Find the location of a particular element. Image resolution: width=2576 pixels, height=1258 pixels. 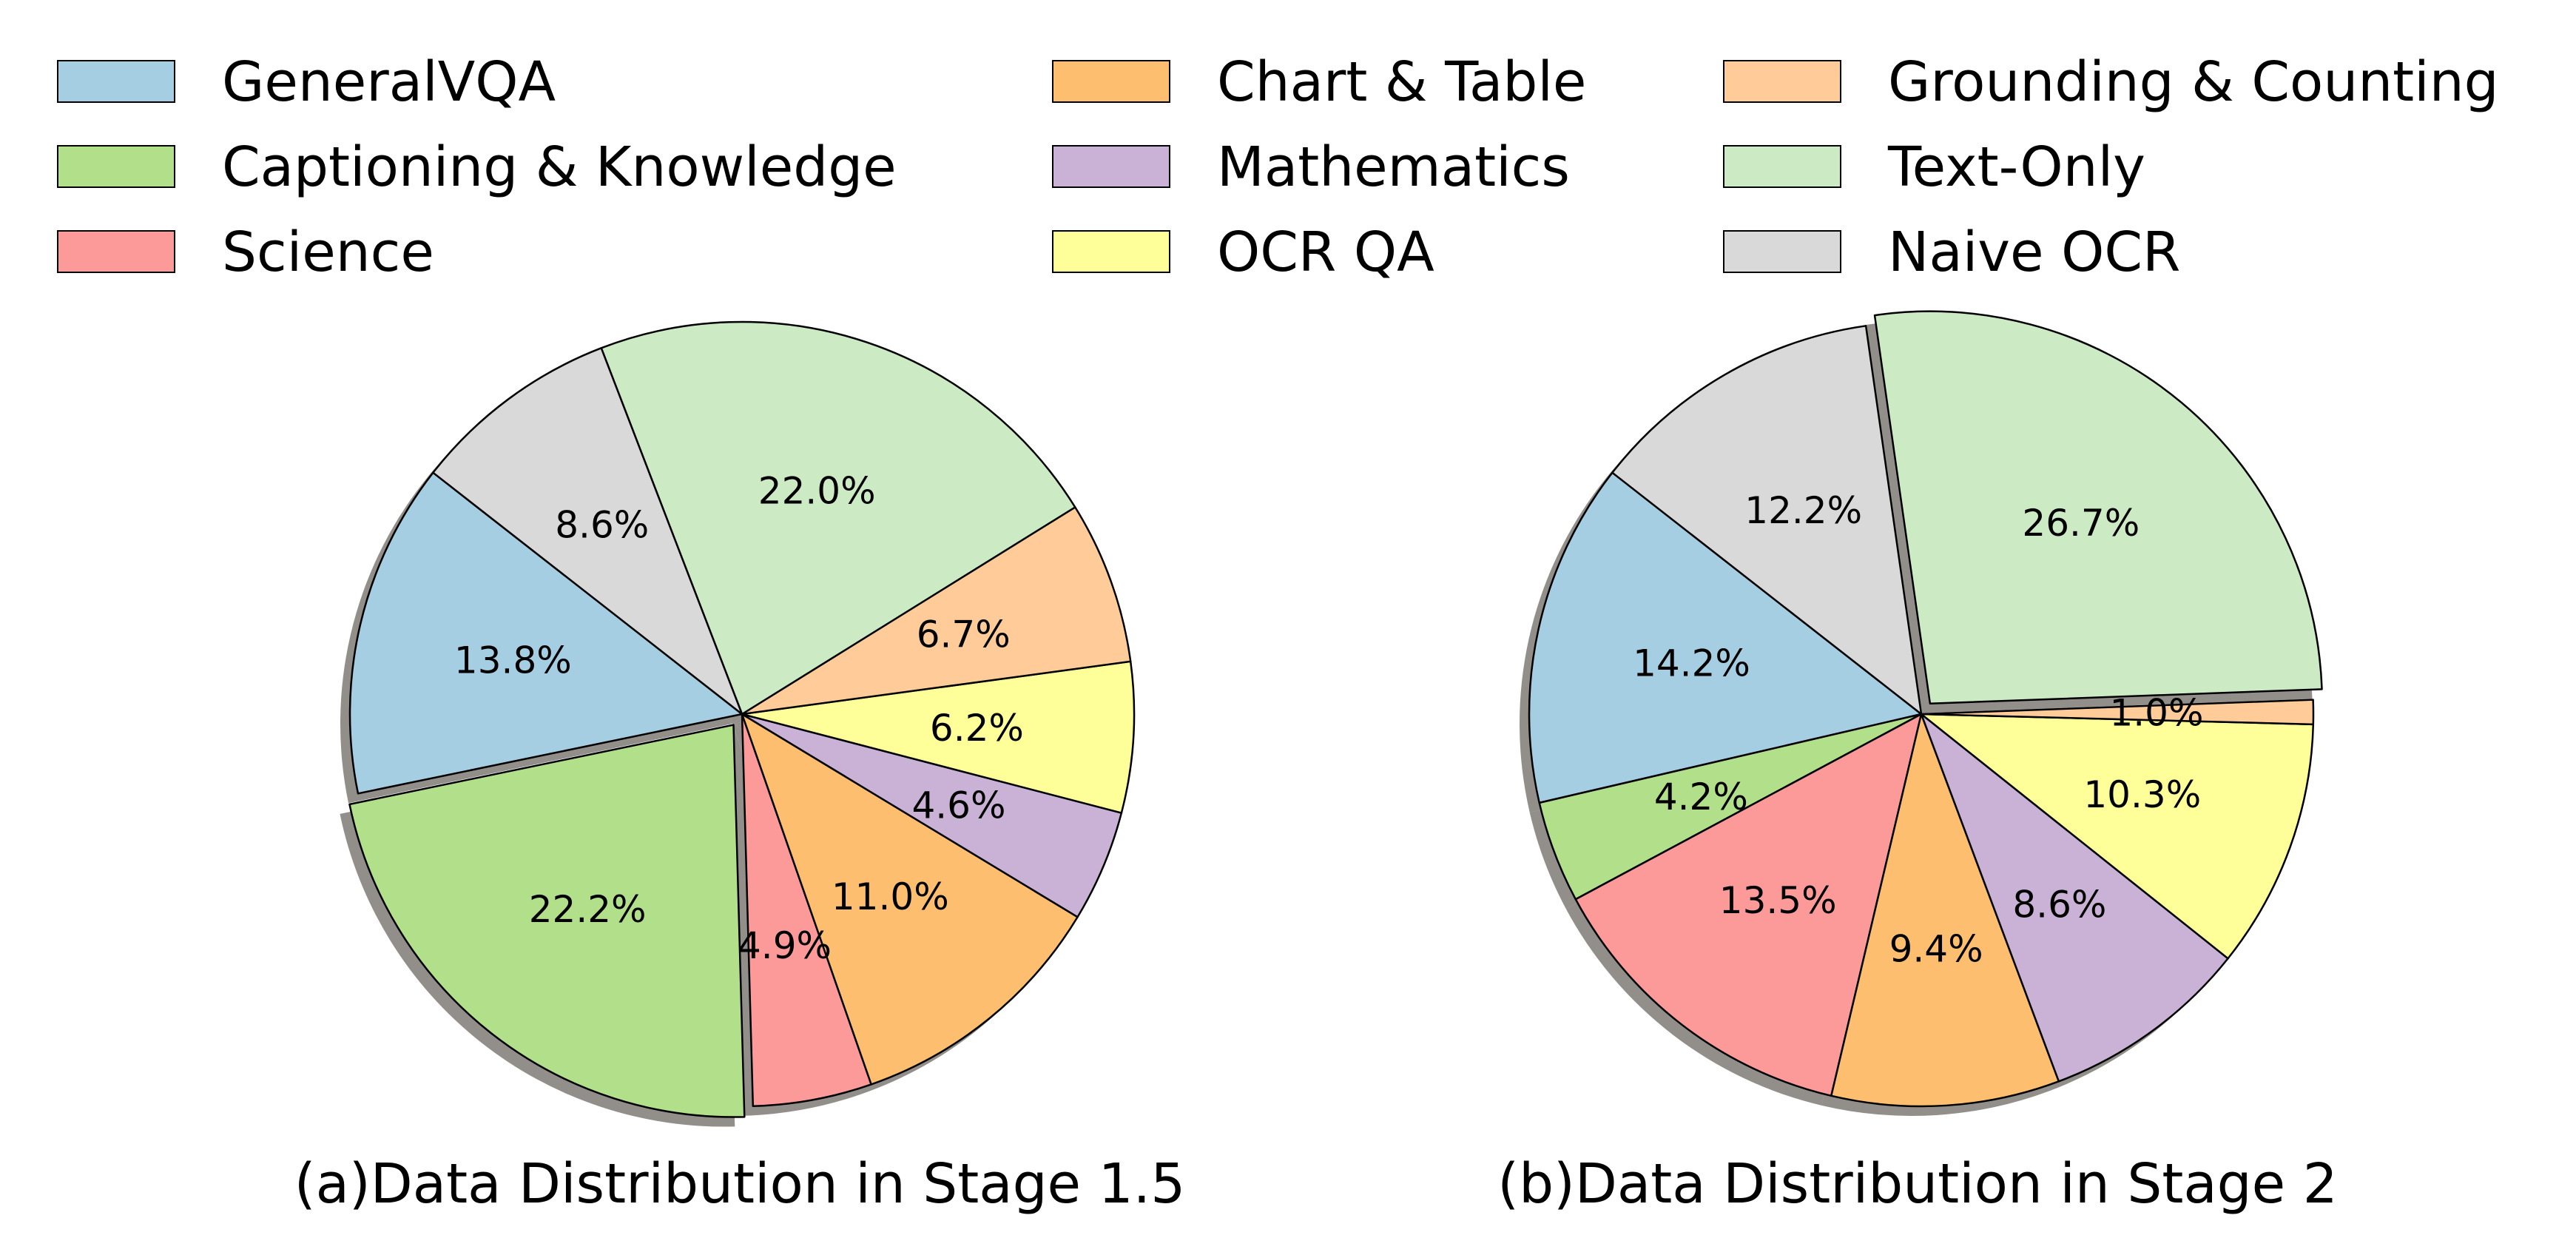

pie-label-layer: 13.8% 22.2% 4.9%11.0% 4.6% 6.2% 6.7% 22.0% 8.6% is located at coordinates (739, 718).